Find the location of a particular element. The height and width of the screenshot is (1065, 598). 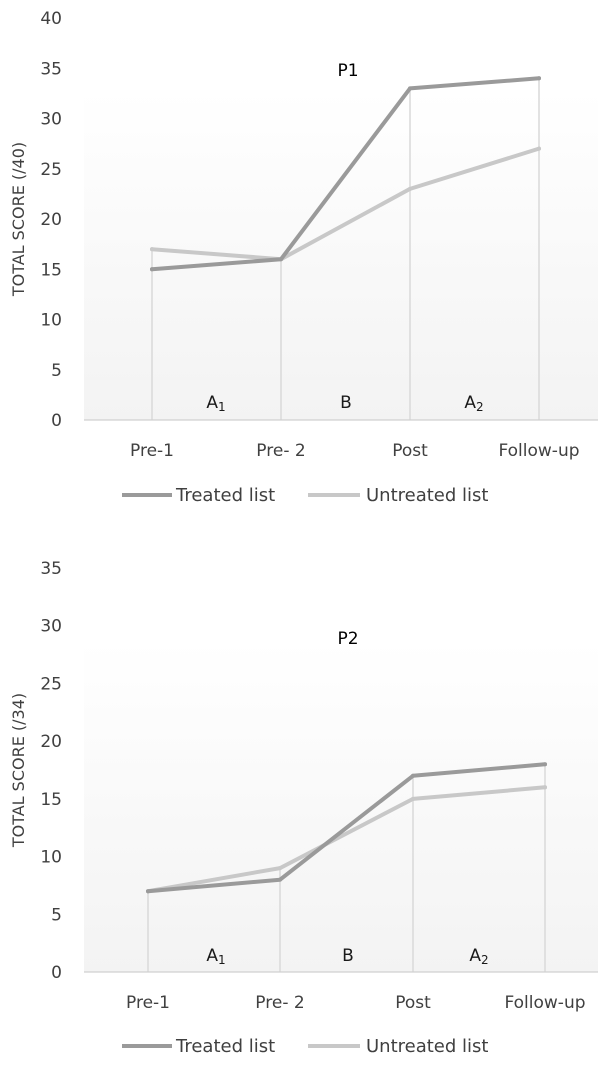

y-axis-label: TOTAL SCORE (/34) is located at coordinates (18, 770).